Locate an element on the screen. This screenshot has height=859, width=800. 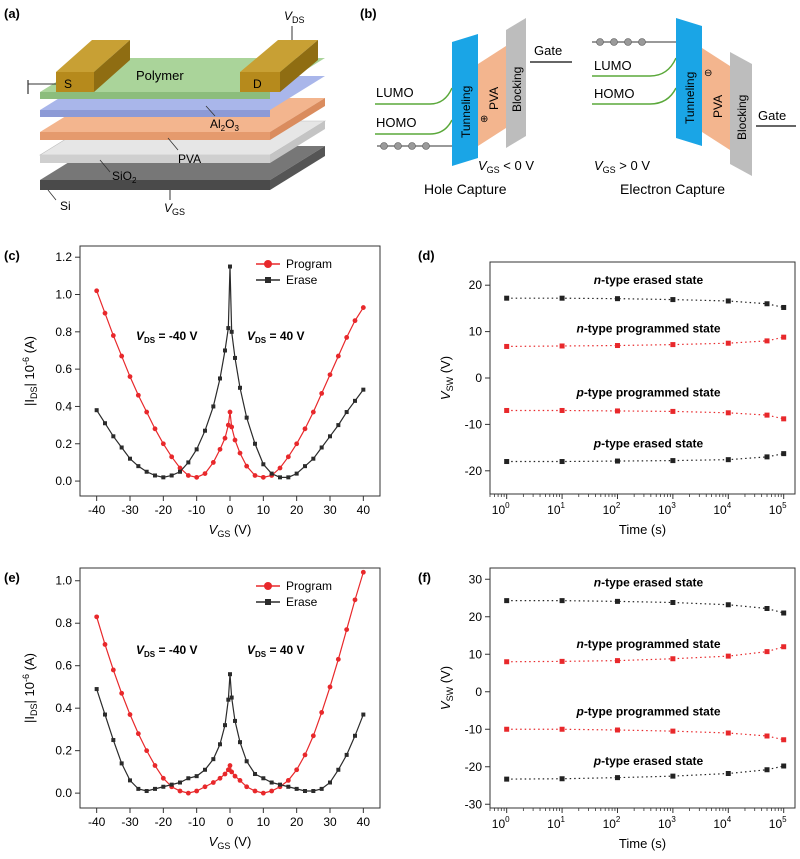
x-tick-label: 10¹ is located at coordinates (556, 823).